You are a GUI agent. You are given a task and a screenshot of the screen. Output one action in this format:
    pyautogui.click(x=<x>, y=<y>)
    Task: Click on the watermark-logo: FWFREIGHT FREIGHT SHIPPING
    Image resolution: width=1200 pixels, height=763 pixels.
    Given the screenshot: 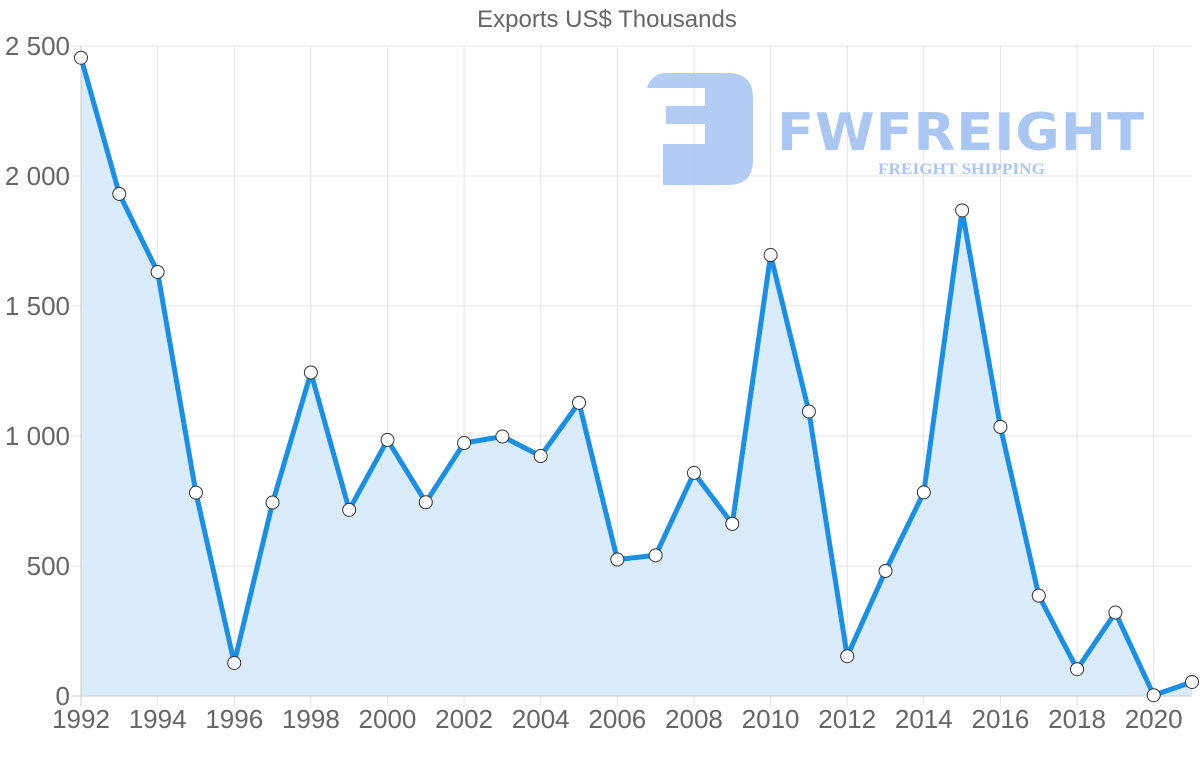 What is the action you would take?
    pyautogui.click(x=896, y=129)
    